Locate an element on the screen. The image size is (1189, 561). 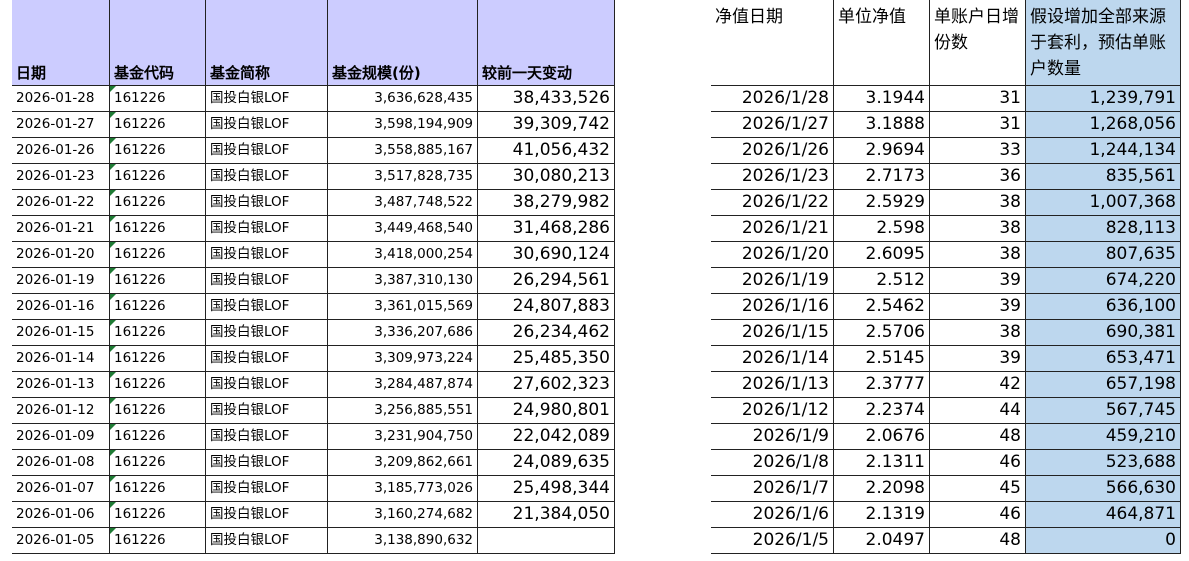
table-cell: 3,361,015,569 is located at coordinates (403, 307).